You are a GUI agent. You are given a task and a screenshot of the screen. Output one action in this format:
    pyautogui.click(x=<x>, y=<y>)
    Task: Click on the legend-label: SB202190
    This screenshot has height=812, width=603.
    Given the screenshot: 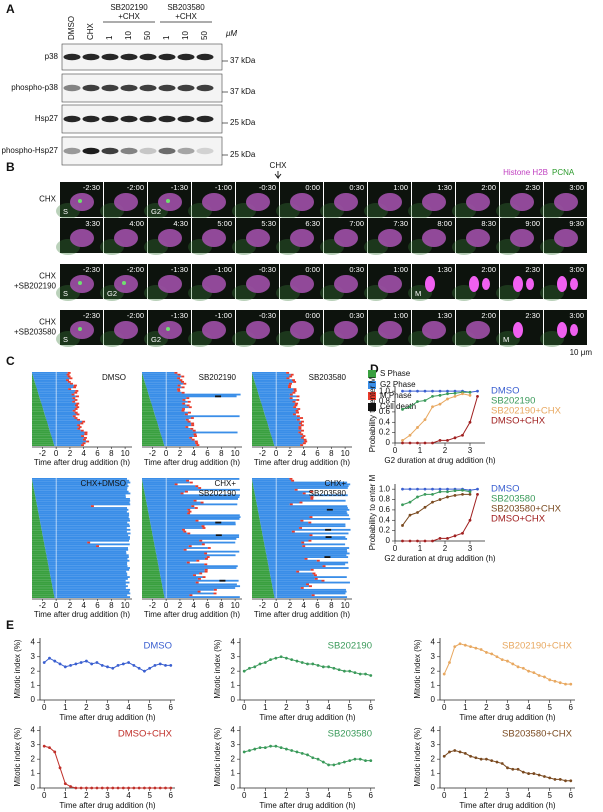 What is the action you would take?
    pyautogui.click(x=513, y=401)
    